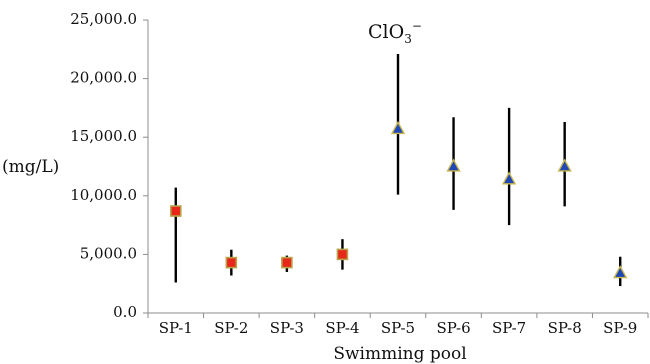 The image size is (650, 364). Describe the element at coordinates (176, 328) in the screenshot. I see `x-tick-label: SP-1` at that location.